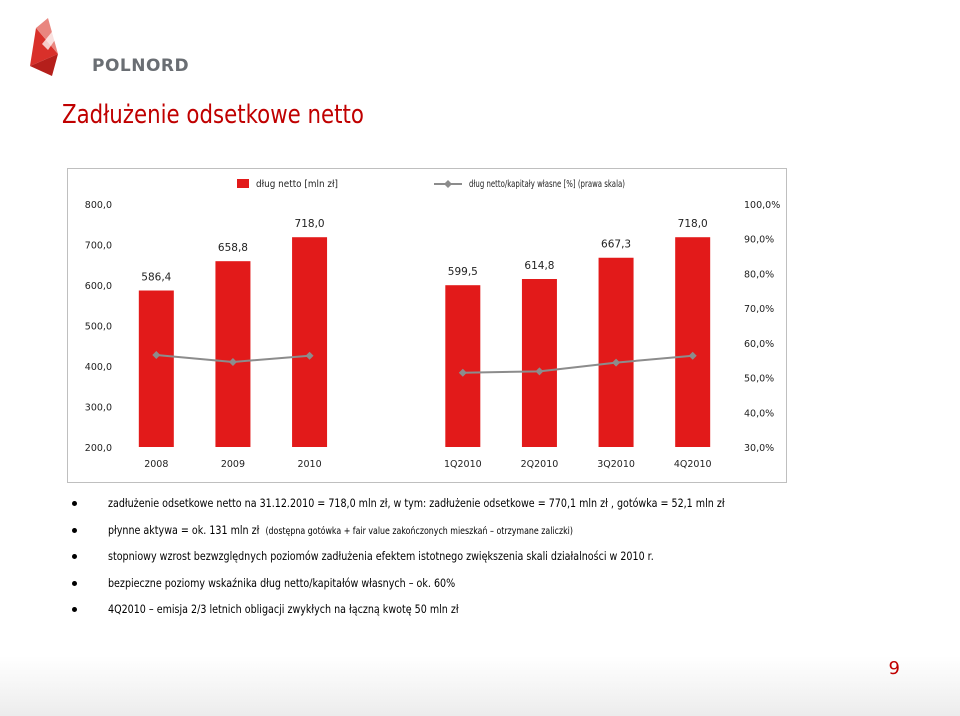  What do you see at coordinates (98, 286) in the screenshot?
I see `y-tick-label: 600,0` at bounding box center [98, 286].